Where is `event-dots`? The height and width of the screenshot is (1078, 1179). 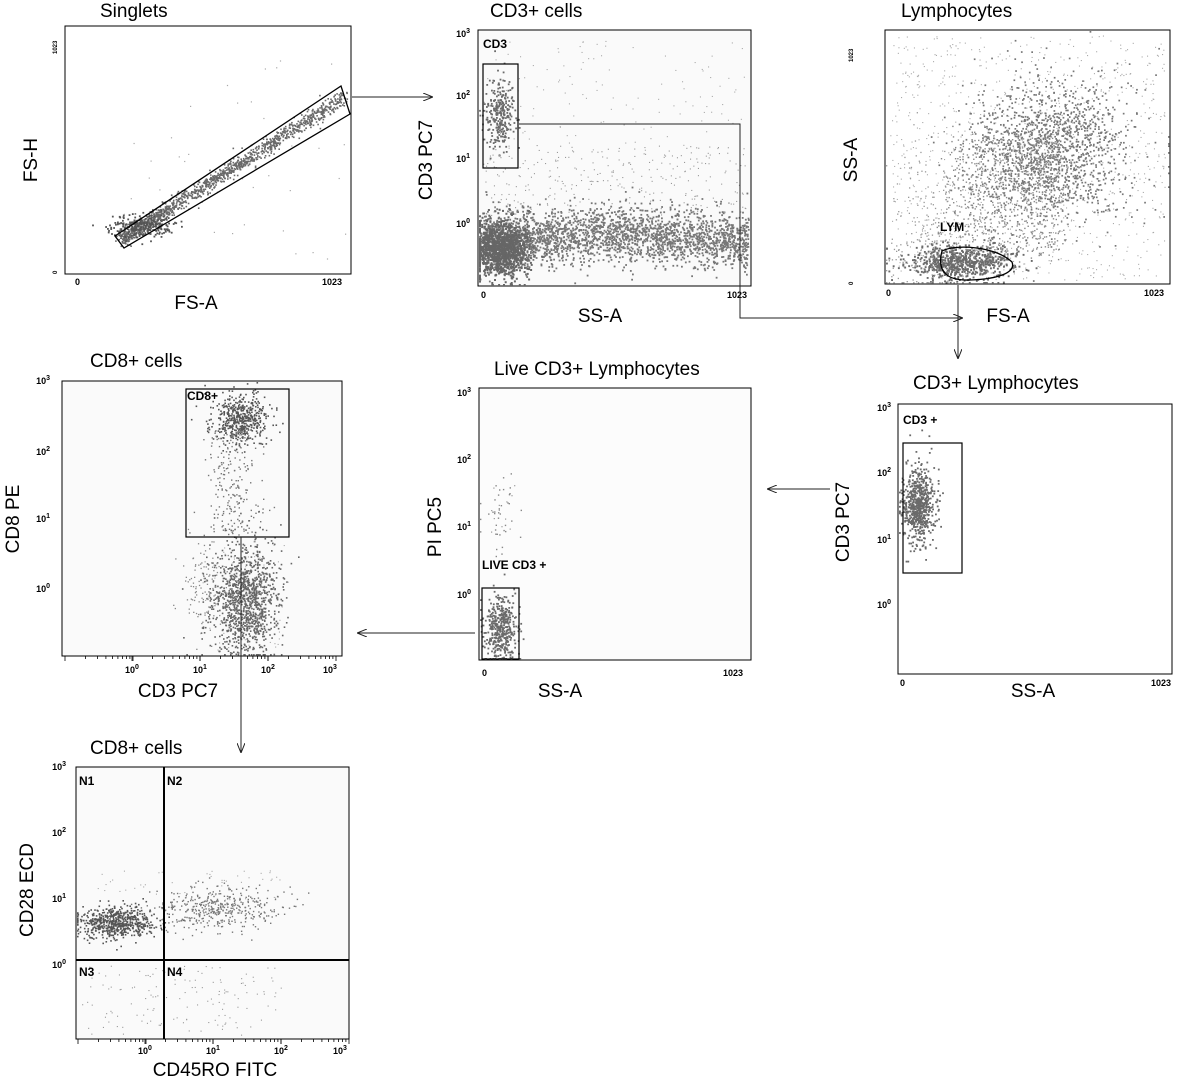 event-dots is located at coordinates (614, 163).